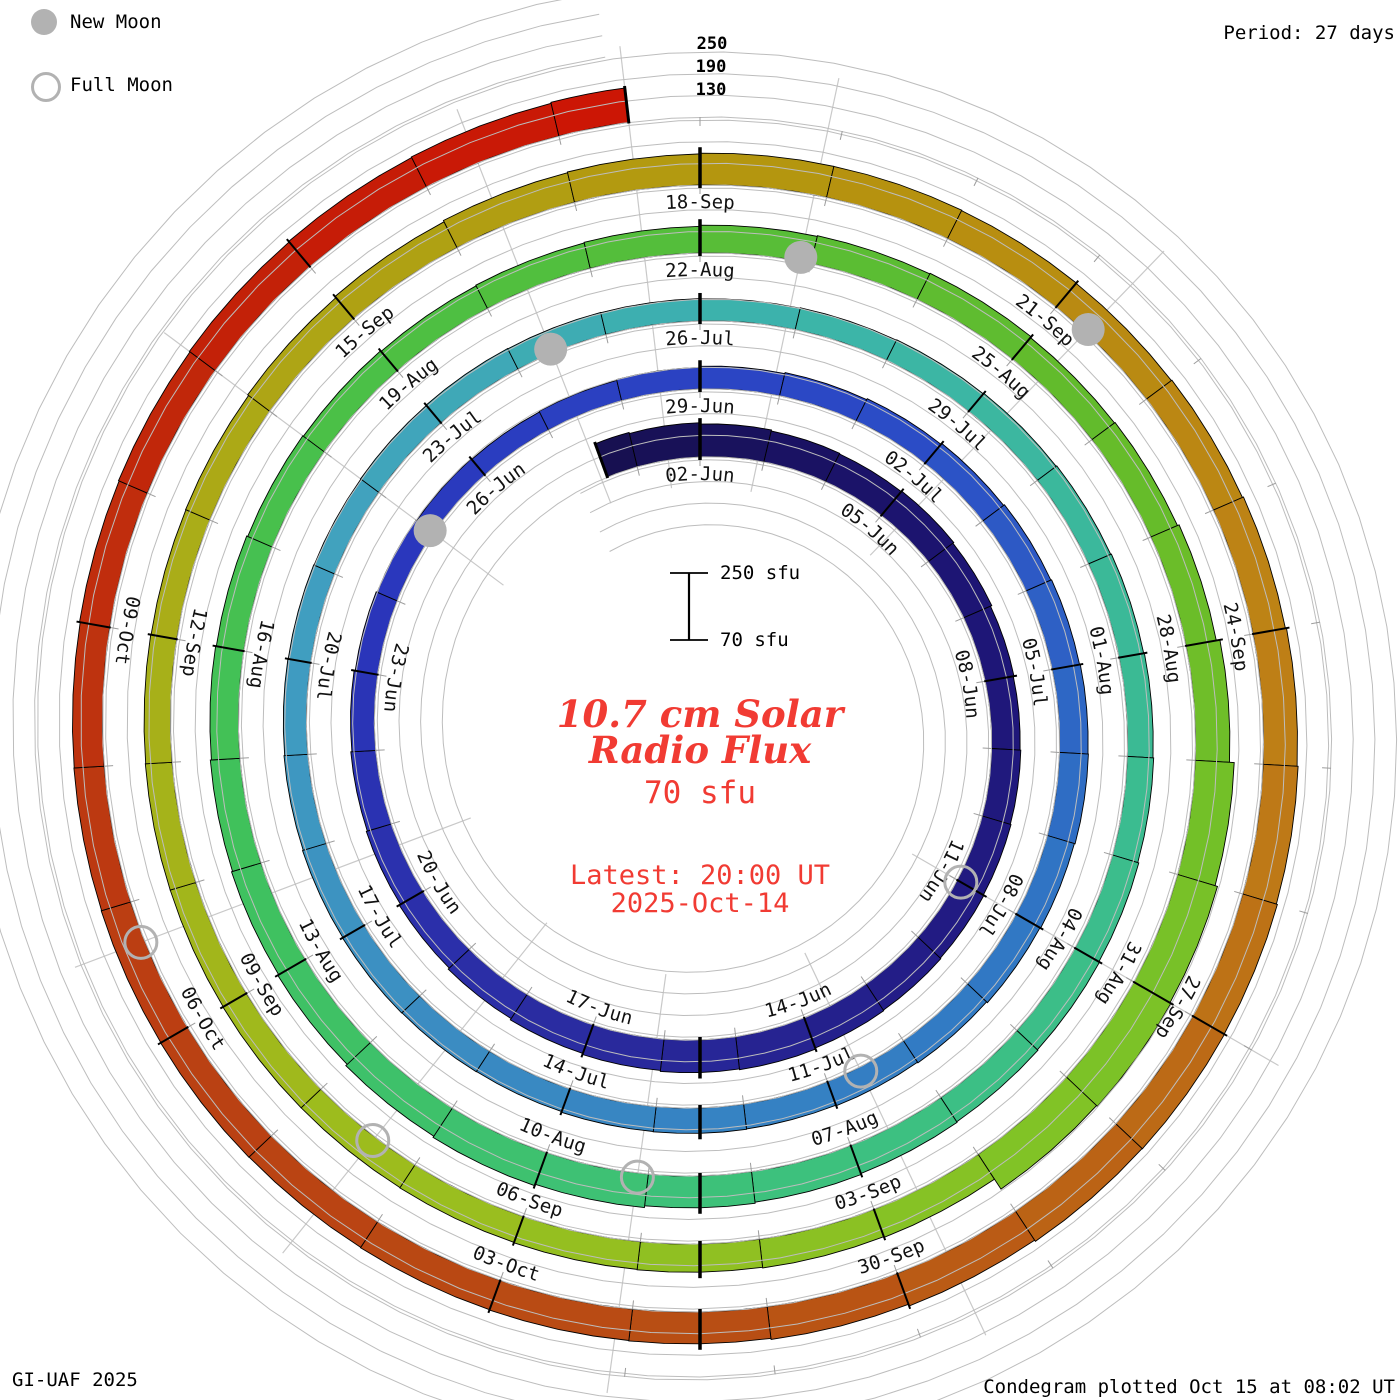 The image size is (1400, 1400). Describe the element at coordinates (700, 714) in the screenshot. I see `chart-title-line1: 10.7 cm Solar` at that location.